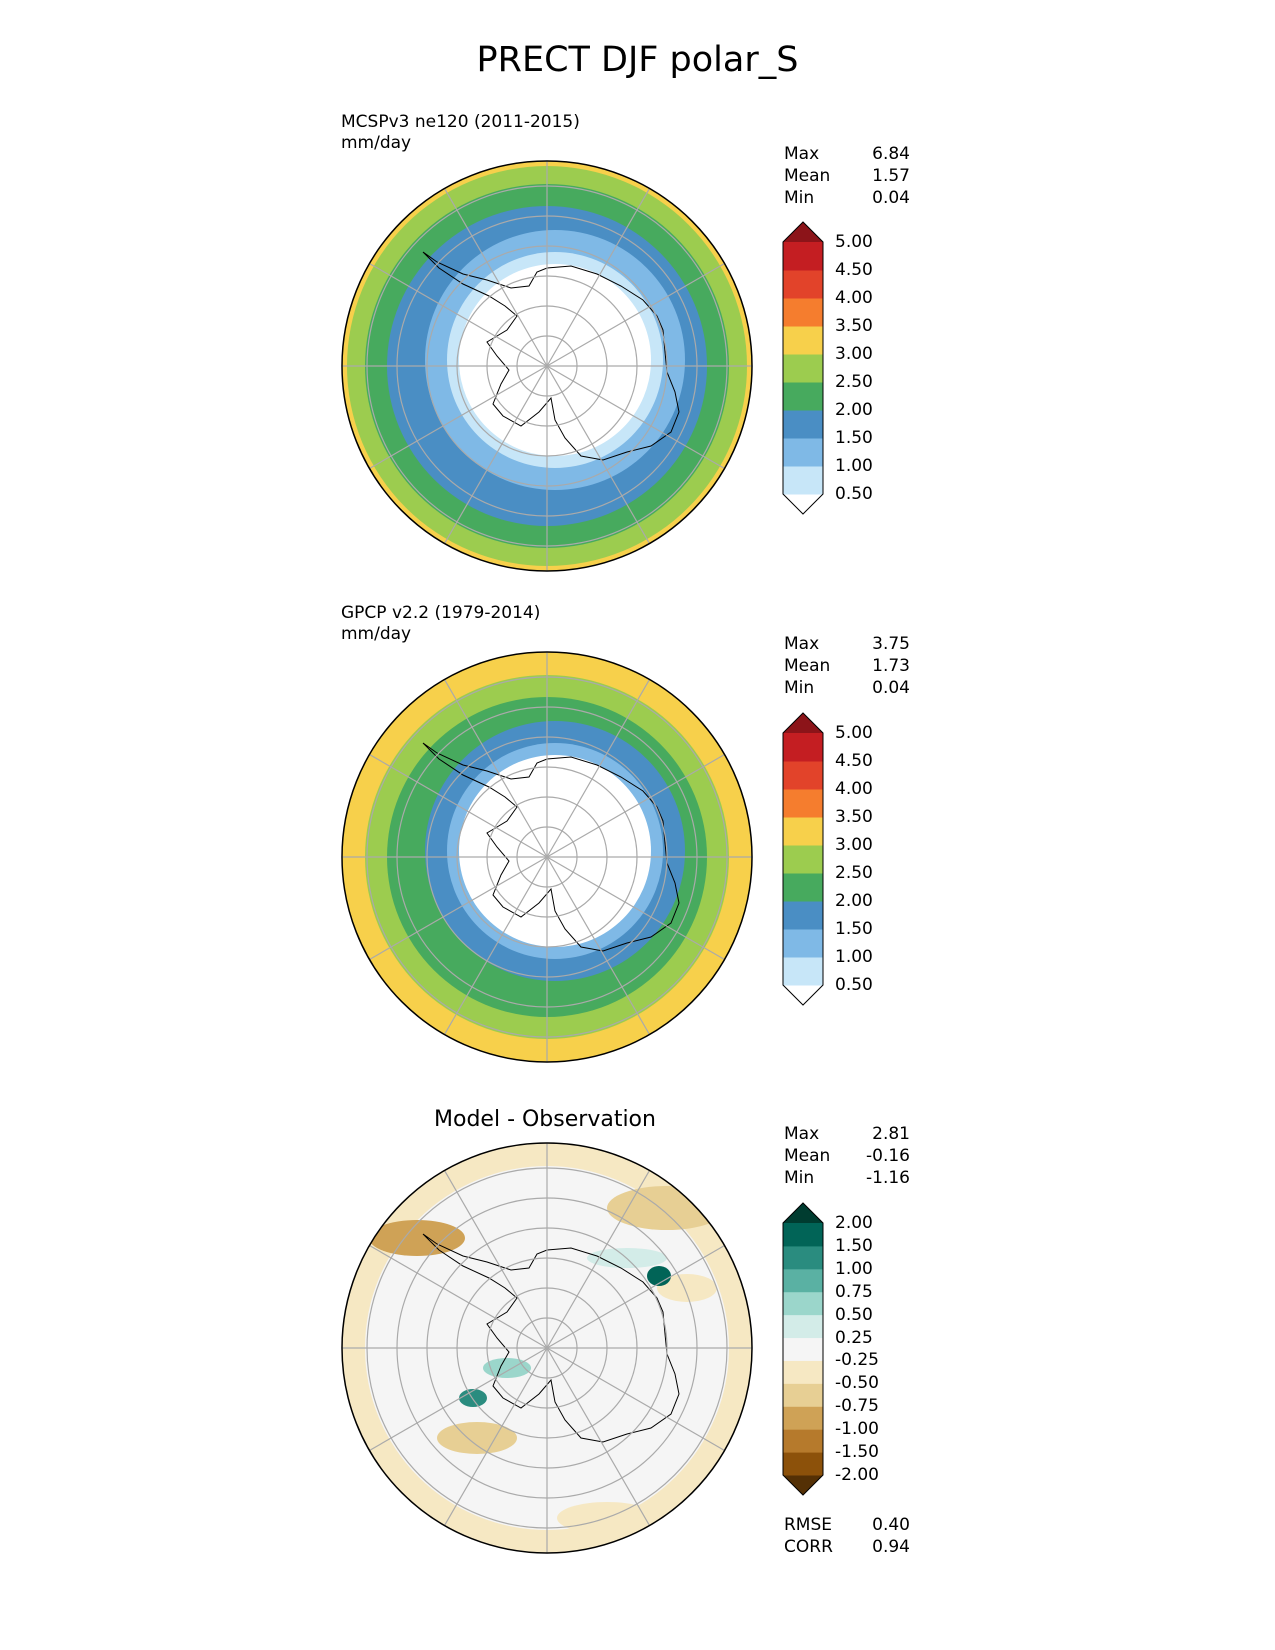 Image resolution: width=1275 pixels, height=1650 pixels. Describe the element at coordinates (847, 1525) in the screenshot. I see `stat-rmse: RMSE 0.40` at that location.